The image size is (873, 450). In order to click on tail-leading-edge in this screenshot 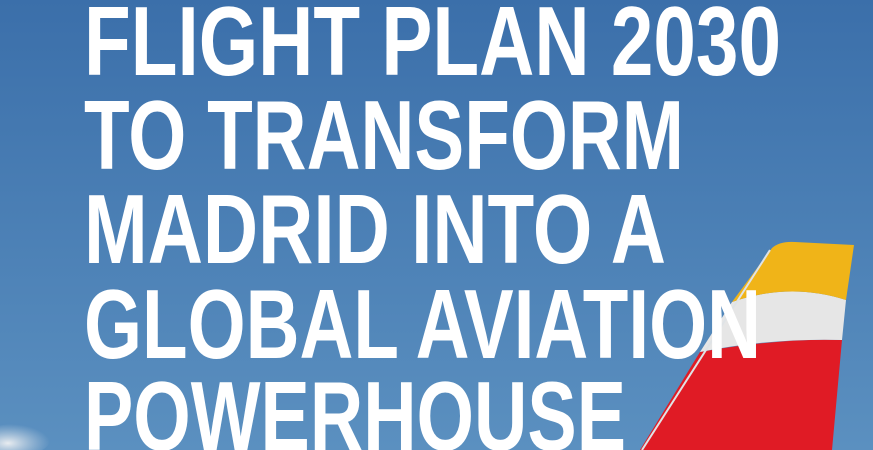, I will do `click(706, 349)`.